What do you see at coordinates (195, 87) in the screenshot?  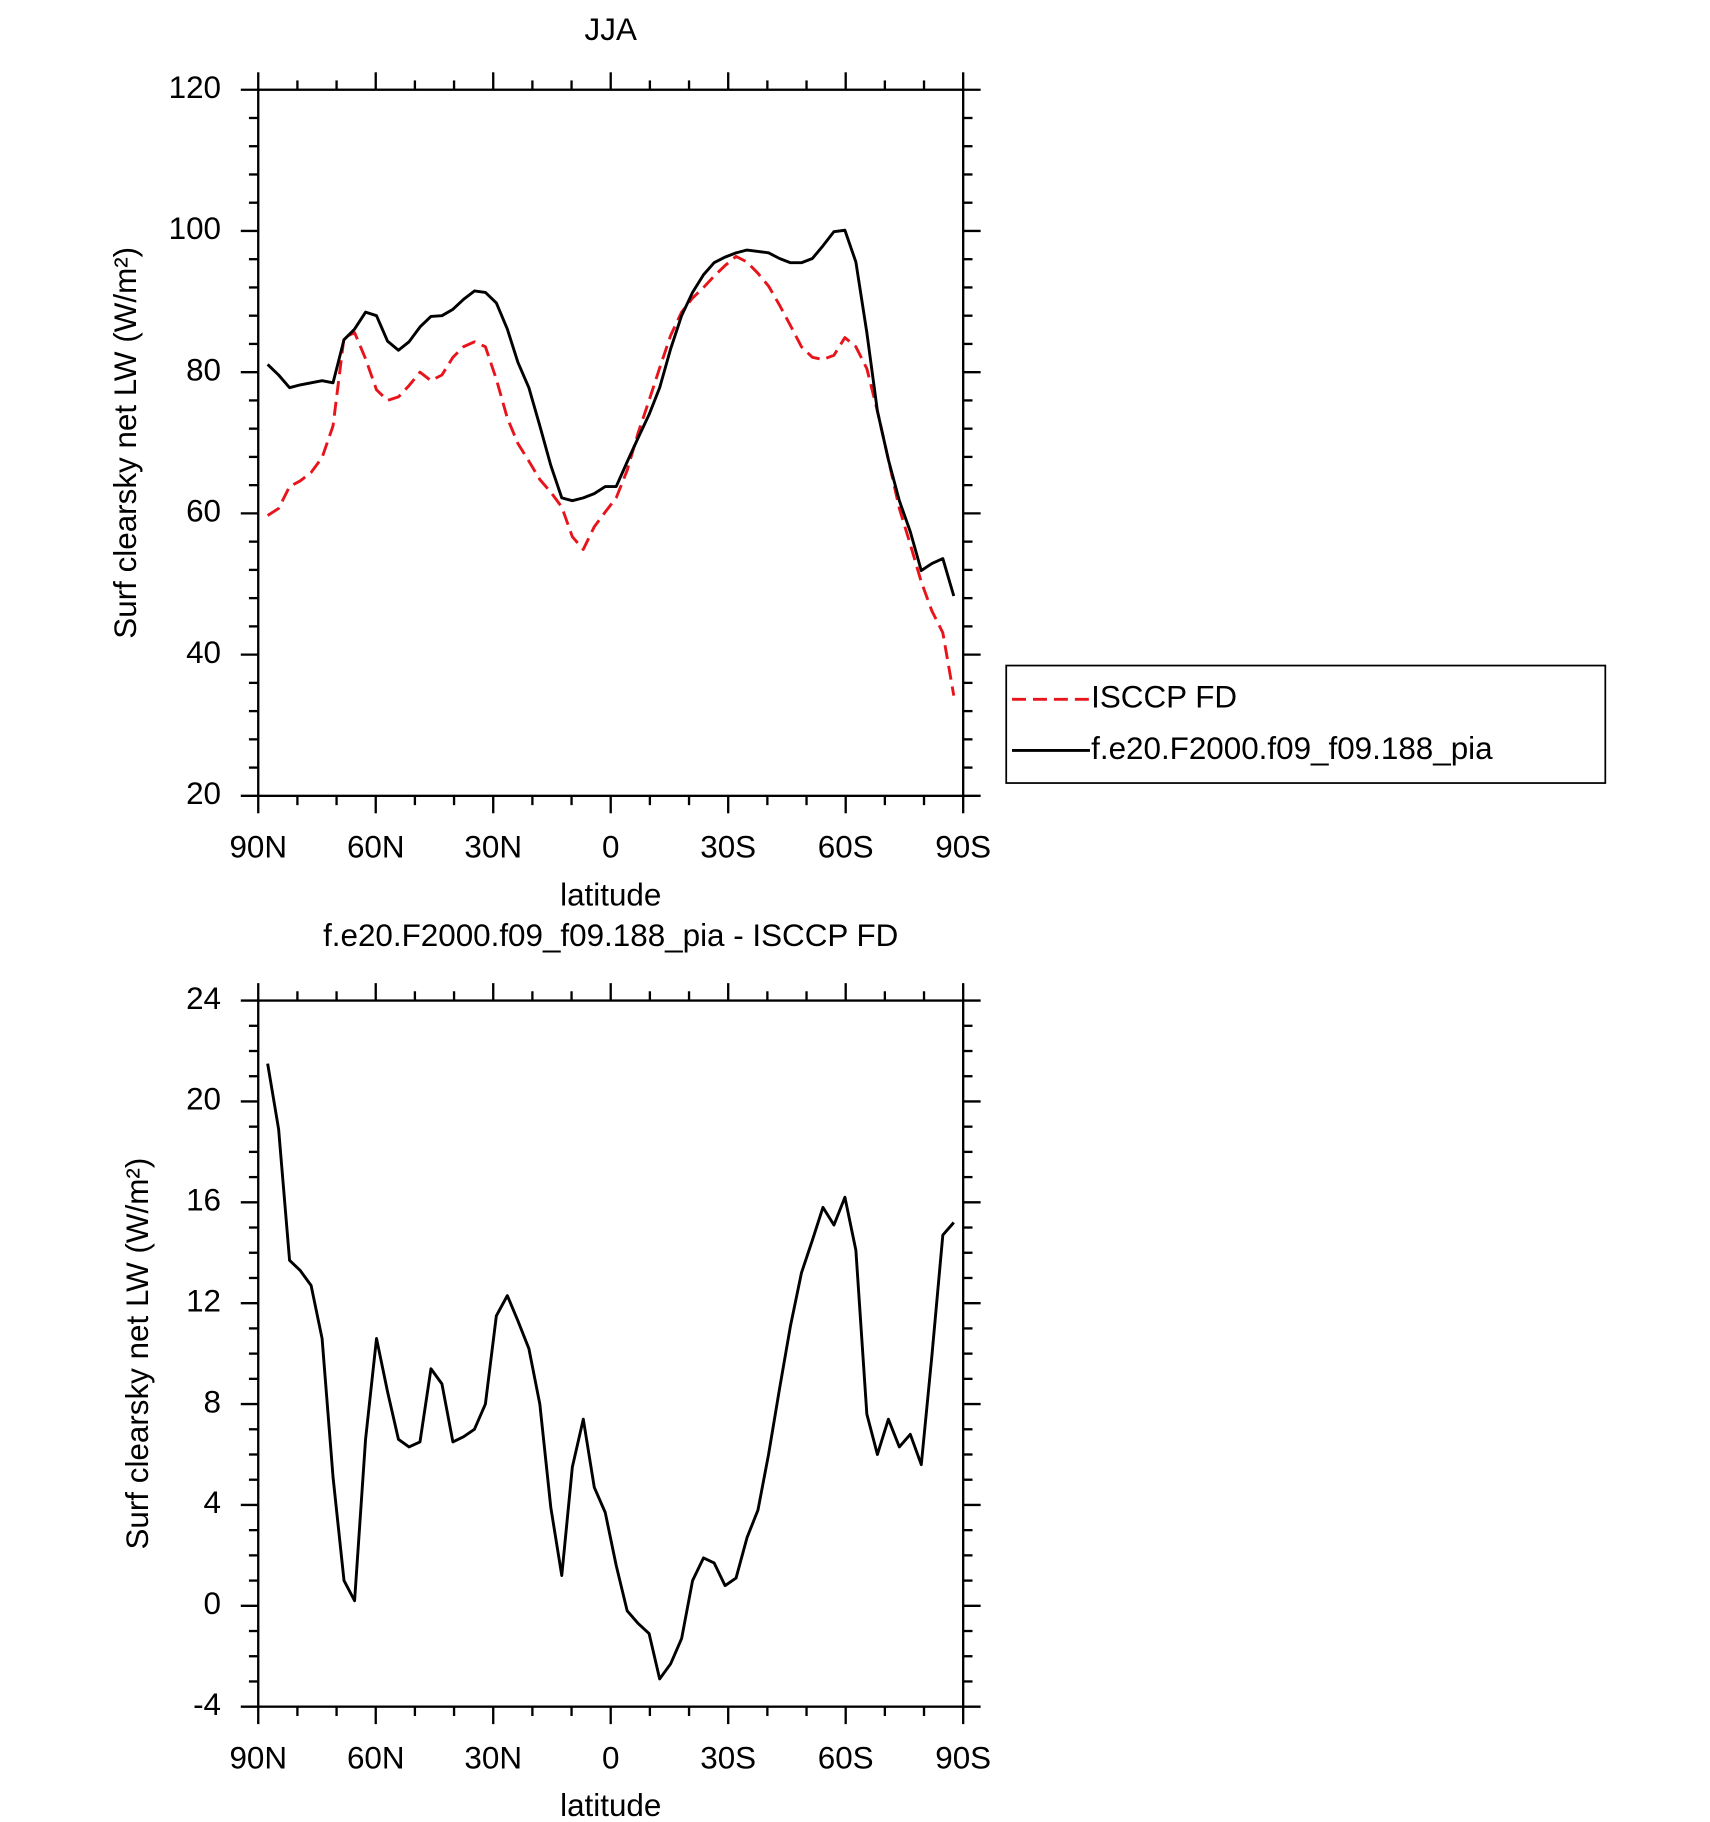 I see `y-tick-label: 120` at bounding box center [195, 87].